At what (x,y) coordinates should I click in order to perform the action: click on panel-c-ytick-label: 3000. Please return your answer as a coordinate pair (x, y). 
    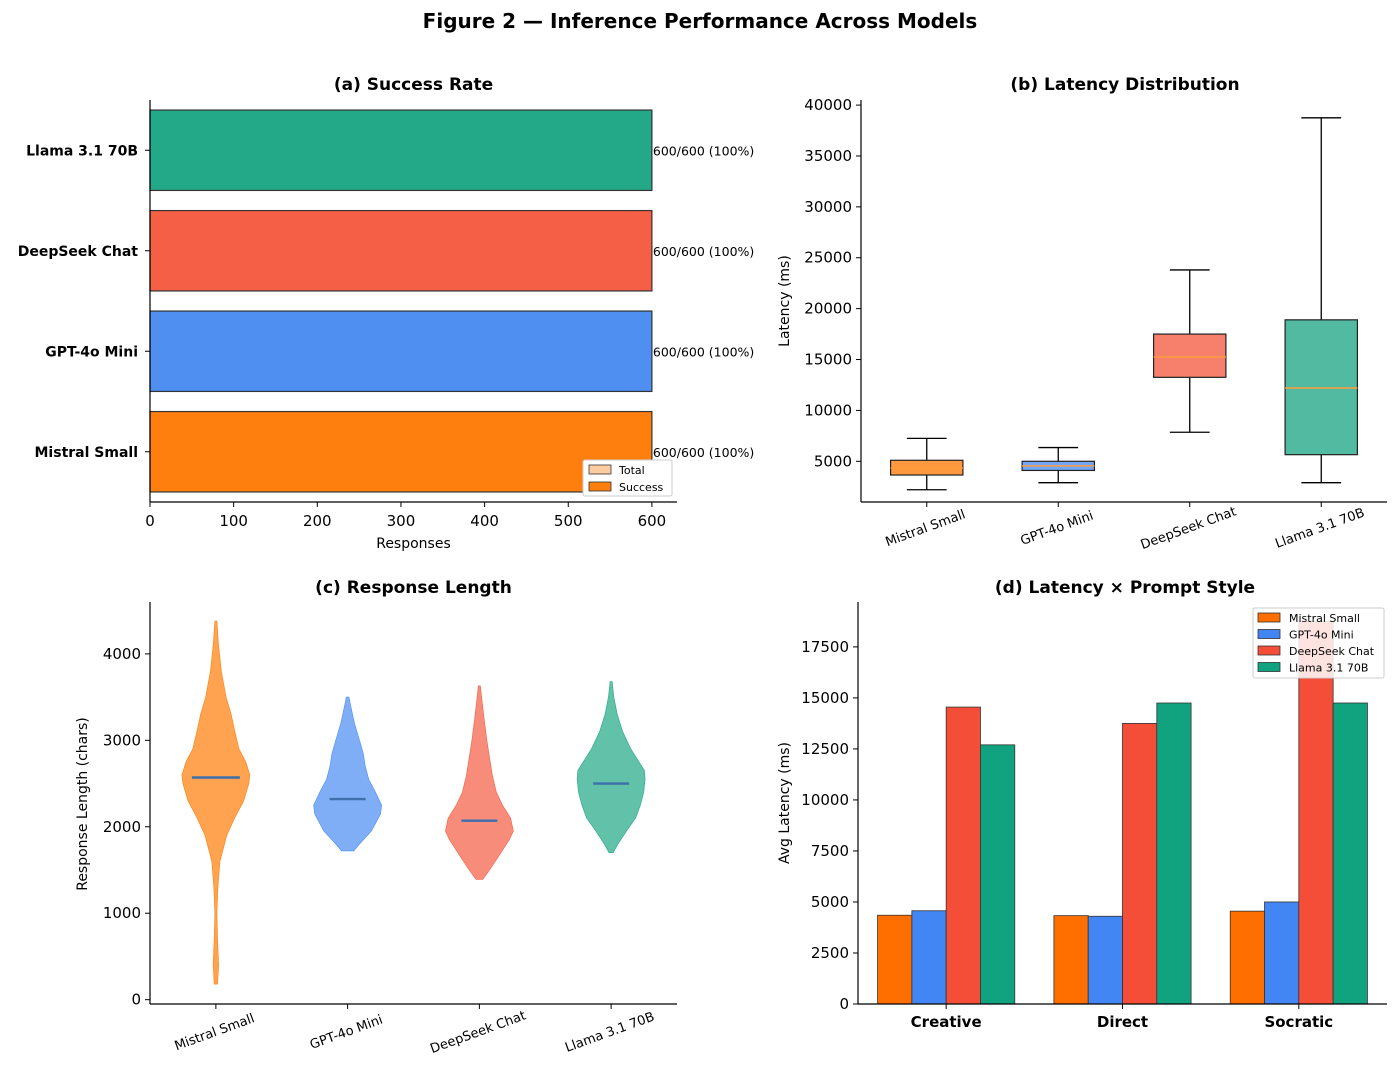
    Looking at the image, I should click on (122, 740).